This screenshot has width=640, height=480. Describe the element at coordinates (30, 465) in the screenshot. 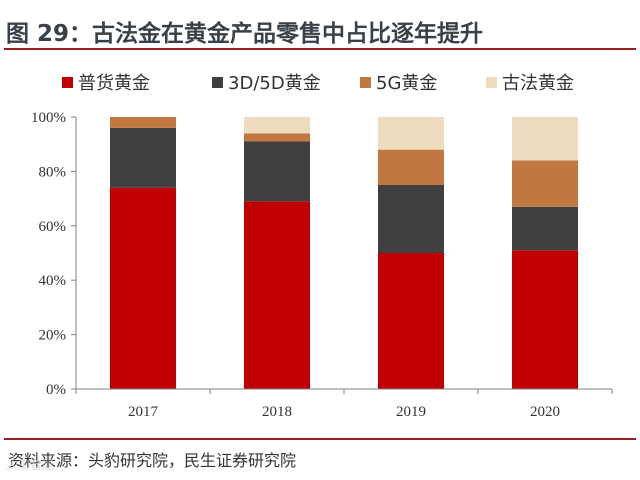

I see `watermark: 人工智能` at that location.